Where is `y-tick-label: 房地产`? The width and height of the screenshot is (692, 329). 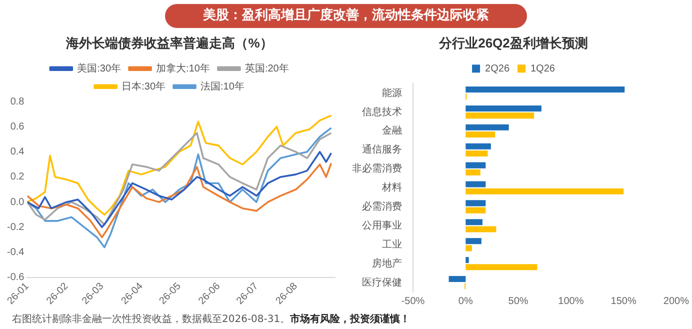
y-tick-label: 房地产 is located at coordinates (387, 263).